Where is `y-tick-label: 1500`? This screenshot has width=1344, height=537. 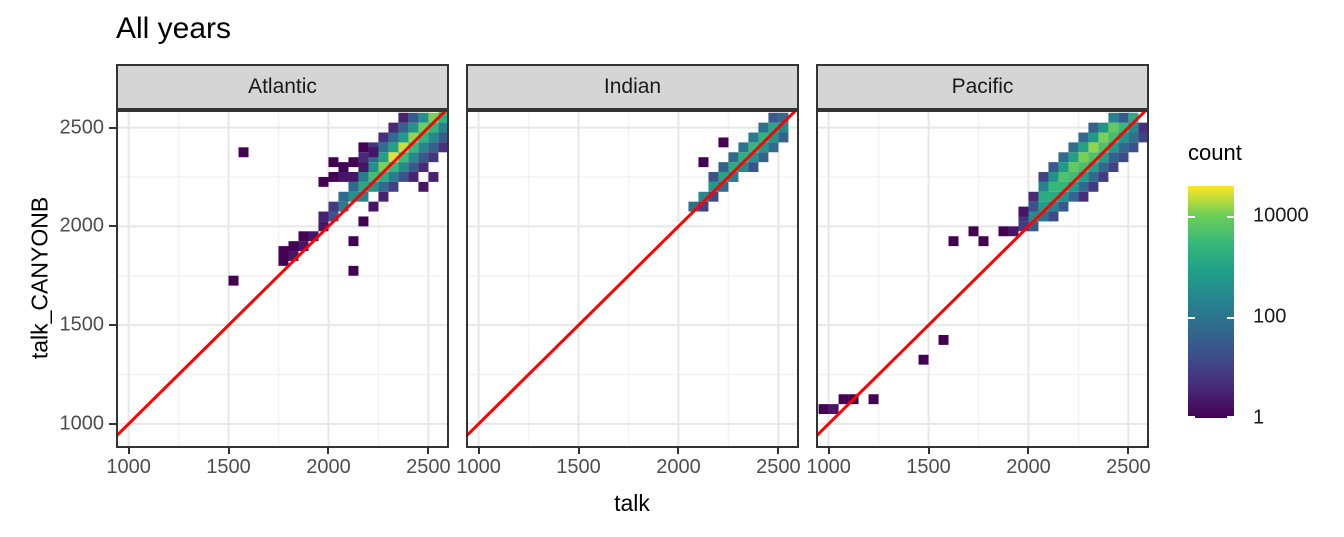
y-tick-label: 1500 is located at coordinates (82, 324).